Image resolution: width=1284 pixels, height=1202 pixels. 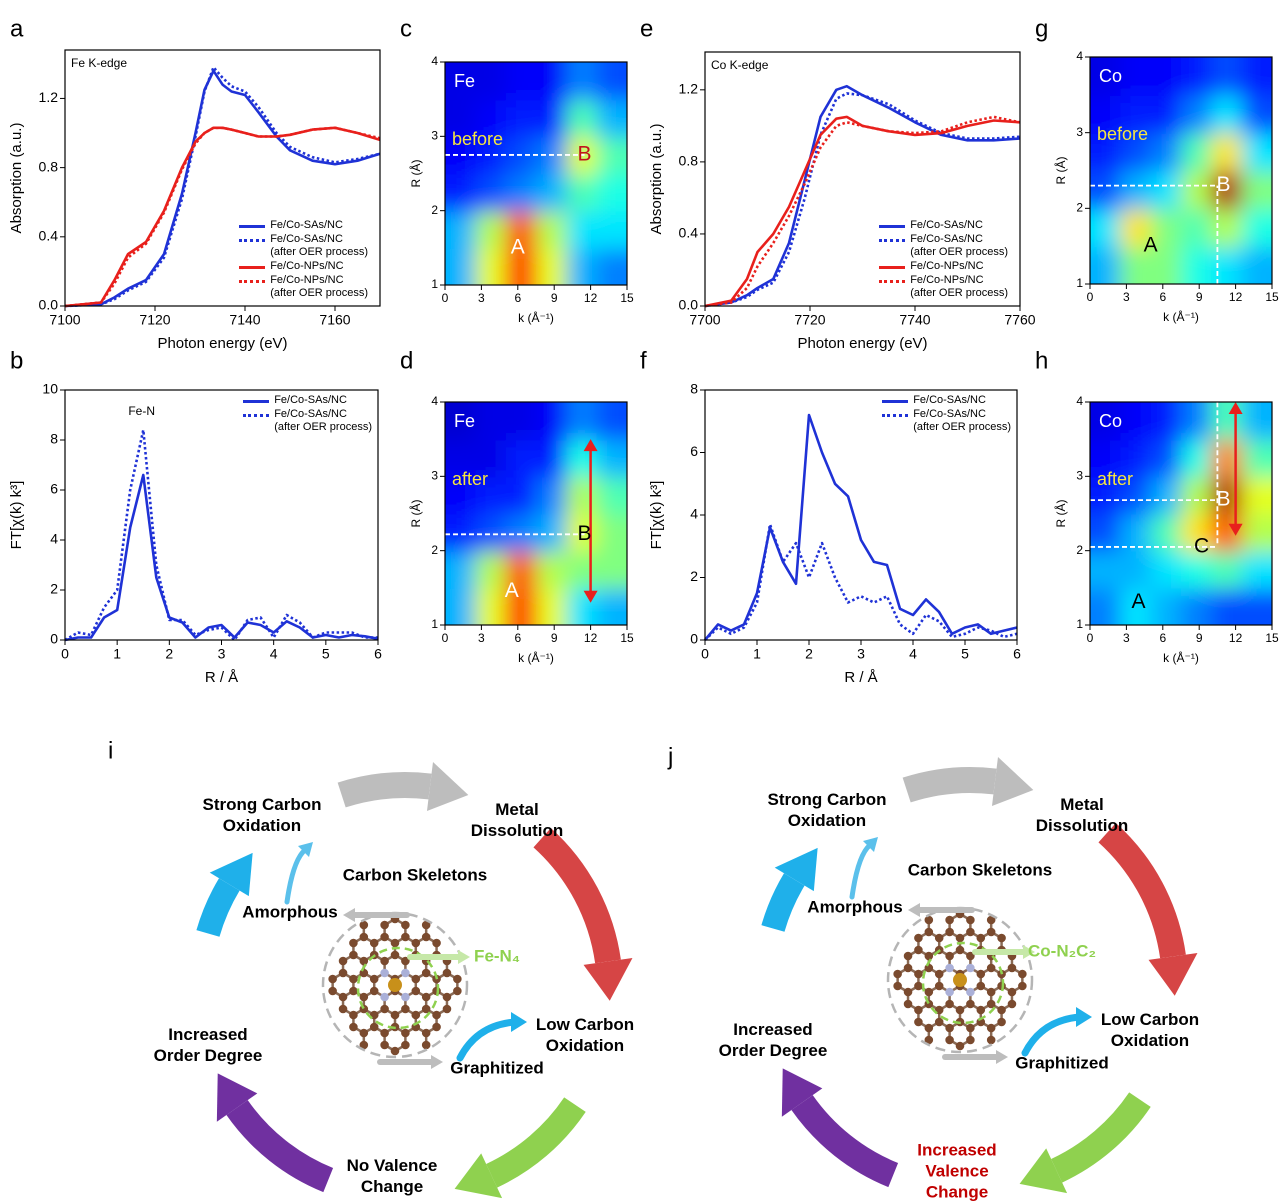 What do you see at coordinates (591, 638) in the screenshot?
I see `x-tick-label: 12` at bounding box center [591, 638].